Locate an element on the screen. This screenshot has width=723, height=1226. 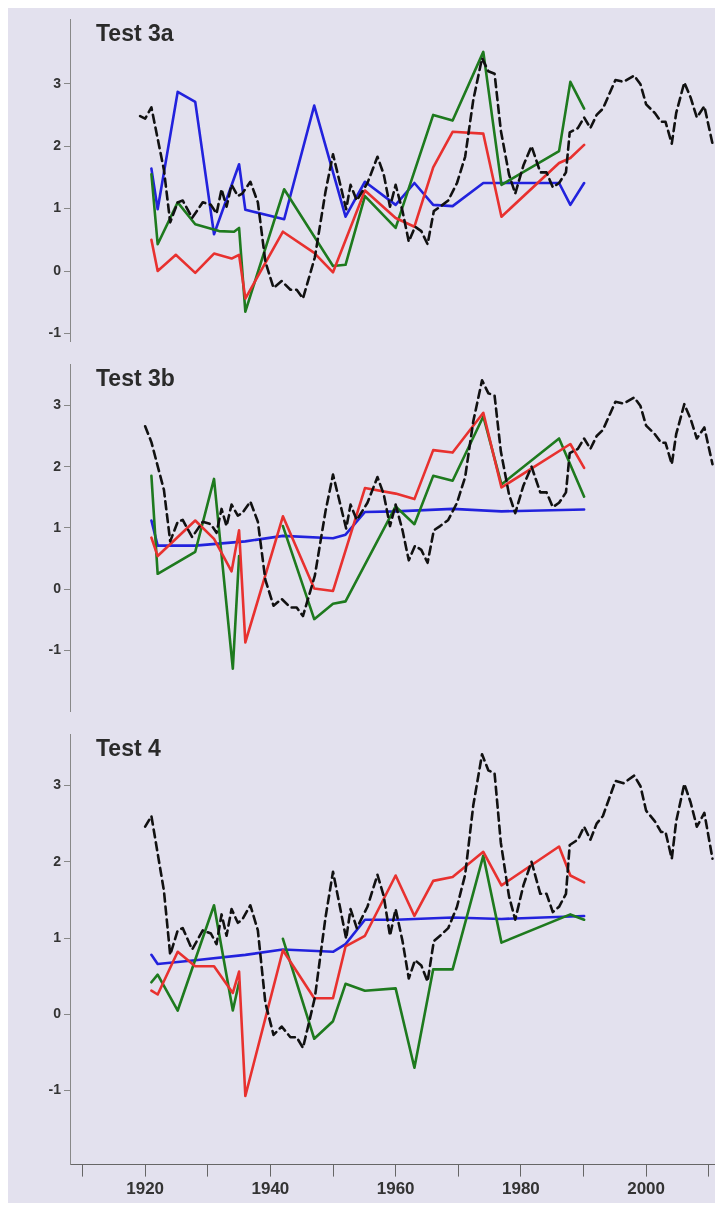
chart-title: Test 3a is located at coordinates (135, 33).